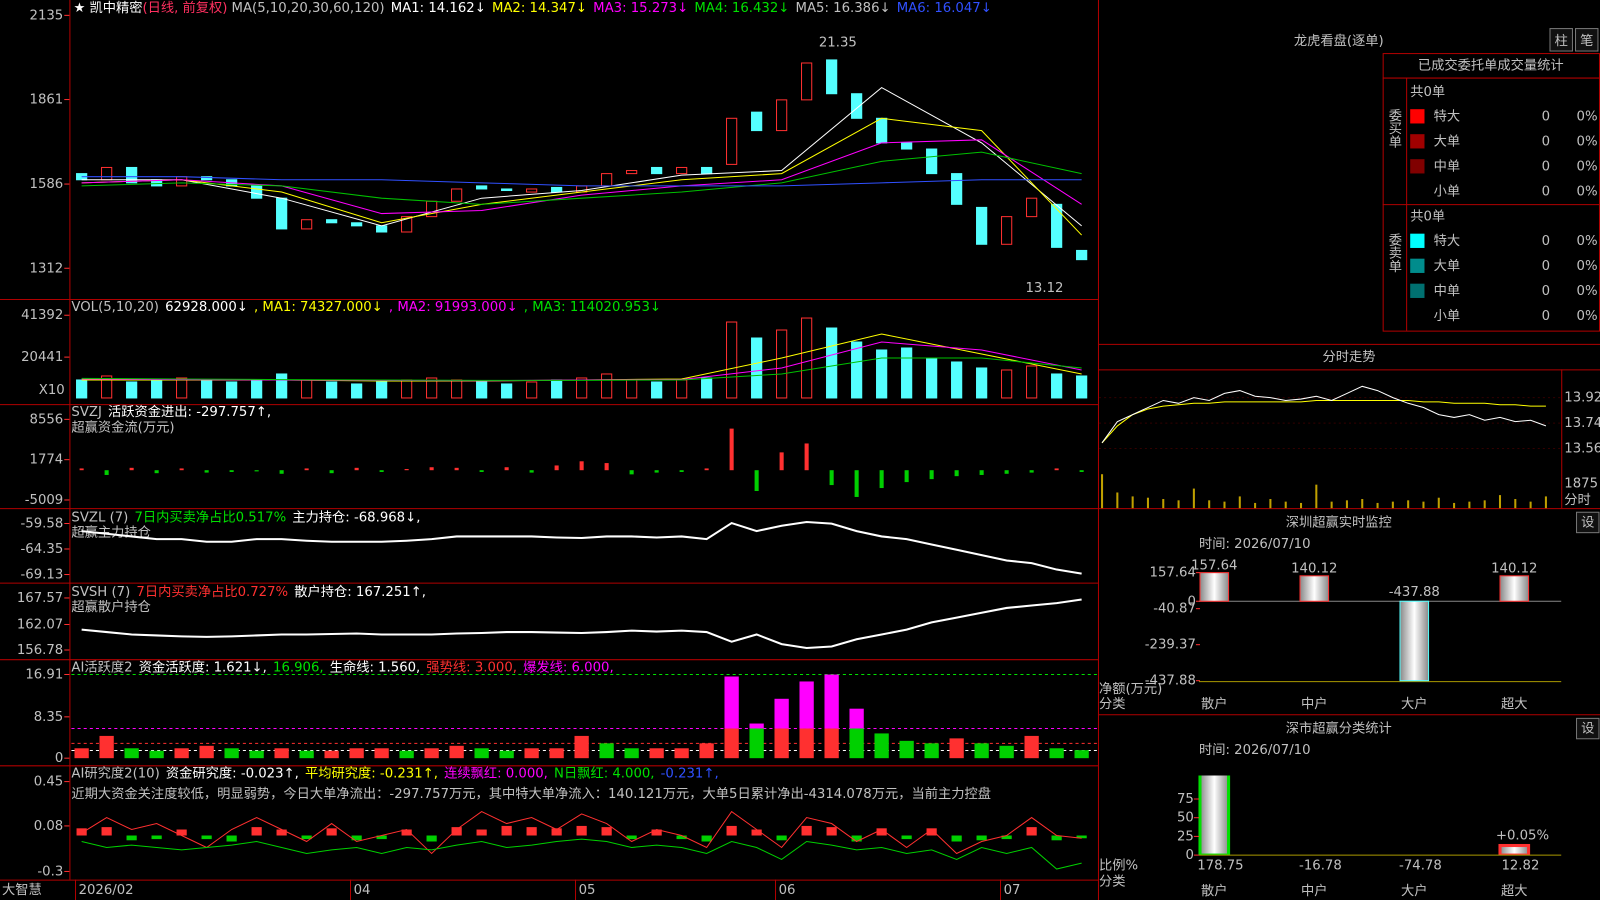 This screenshot has width=1600, height=900. I want to click on ma-line, so click(581, 177).